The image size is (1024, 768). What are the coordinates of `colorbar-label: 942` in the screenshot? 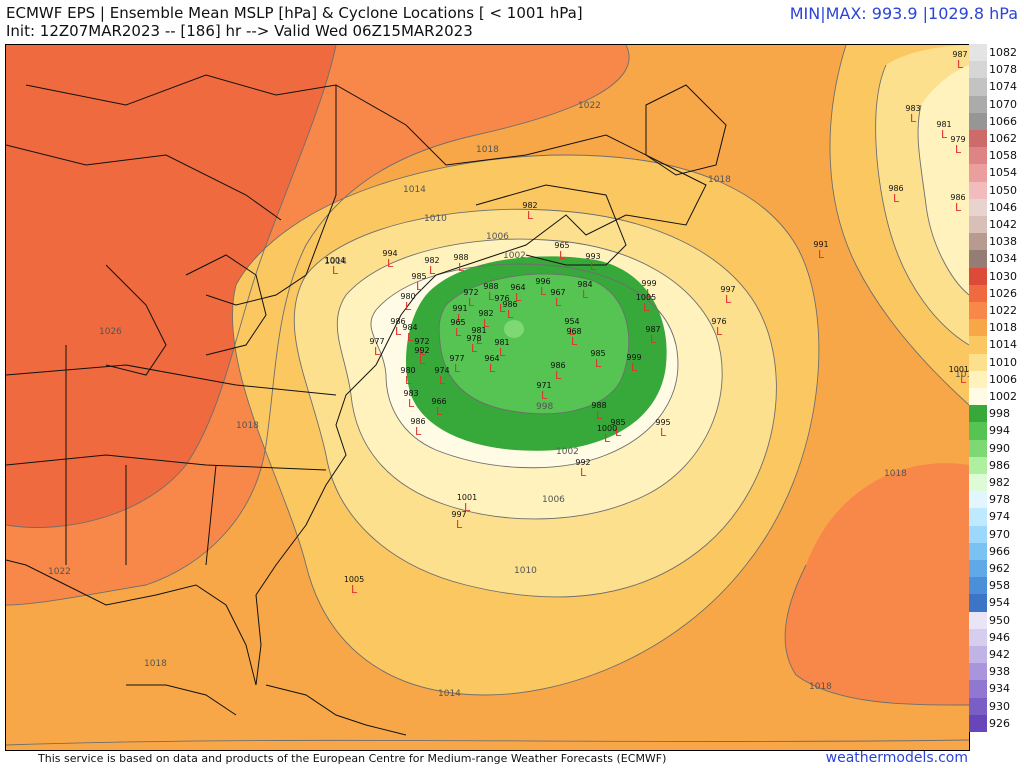 It's located at (999, 654).